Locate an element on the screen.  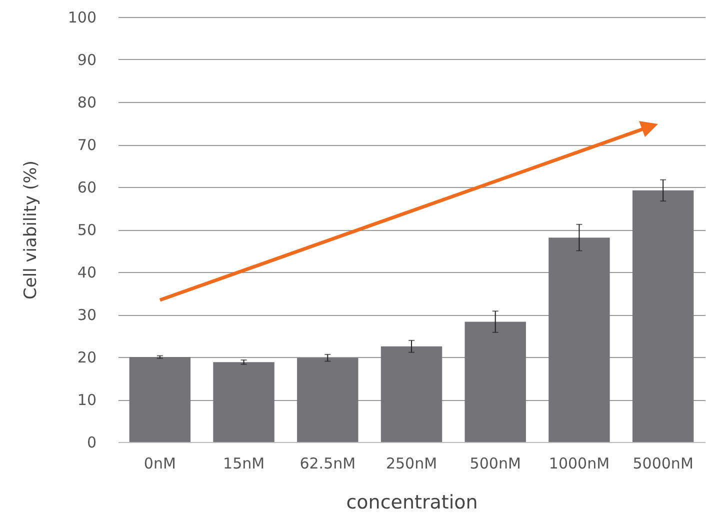
x-tick-label: 15nM is located at coordinates (244, 463).